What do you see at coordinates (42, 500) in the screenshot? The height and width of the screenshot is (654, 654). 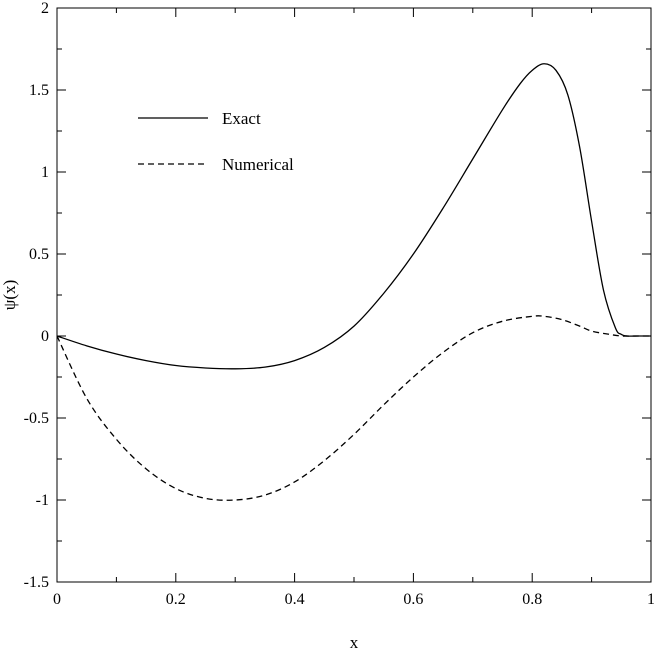 I see `y-tick-label: -1` at bounding box center [42, 500].